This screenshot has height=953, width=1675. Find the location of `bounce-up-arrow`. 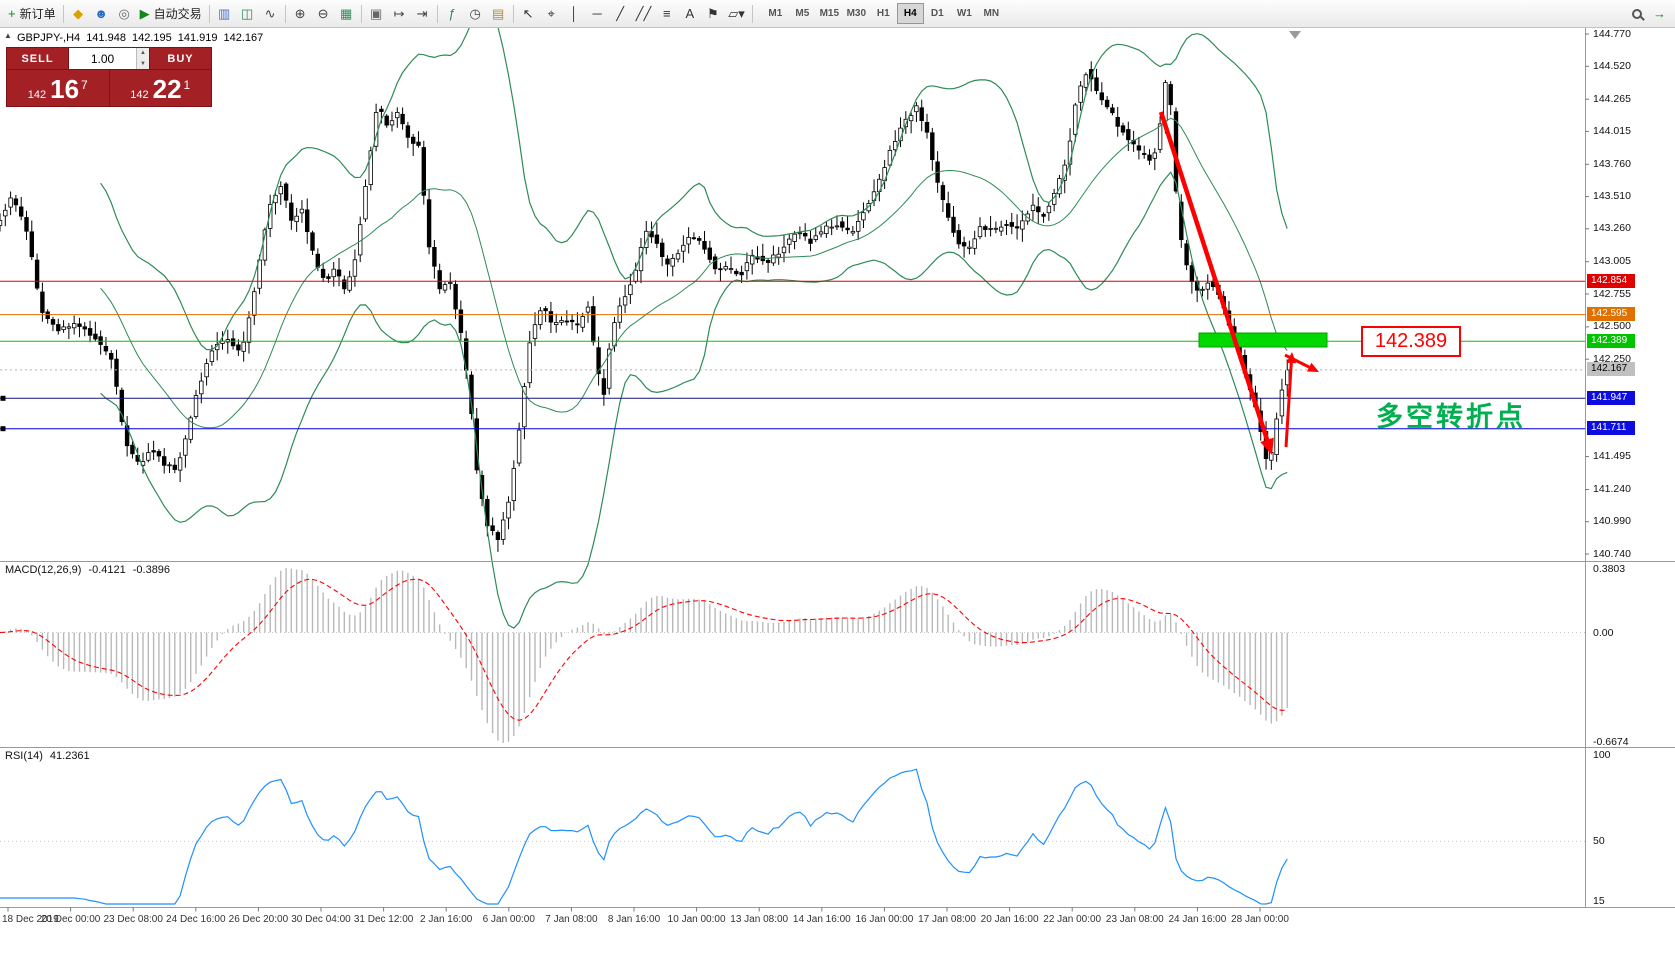

bounce-up-arrow is located at coordinates (1288, 405).